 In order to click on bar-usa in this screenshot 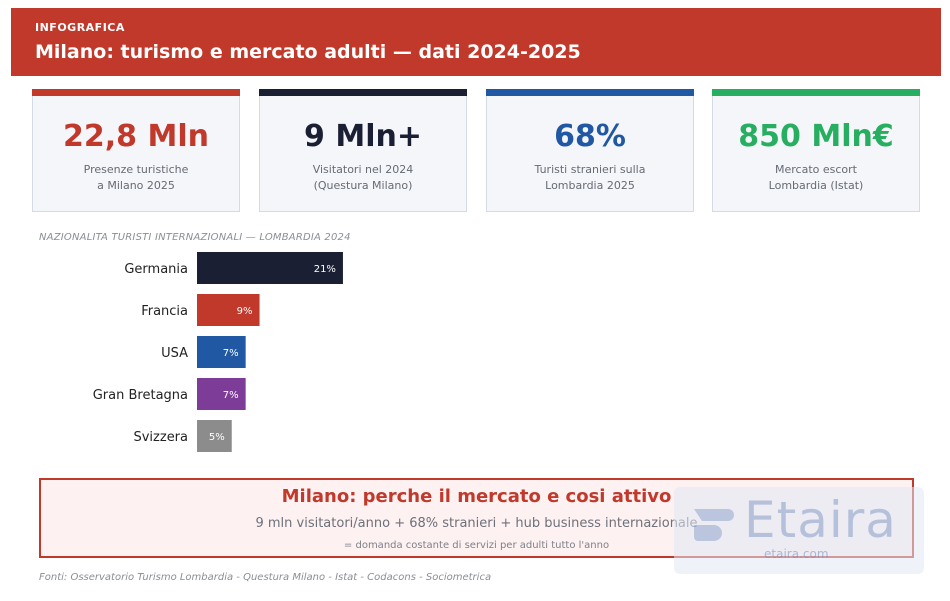, I will do `click(221, 352)`.